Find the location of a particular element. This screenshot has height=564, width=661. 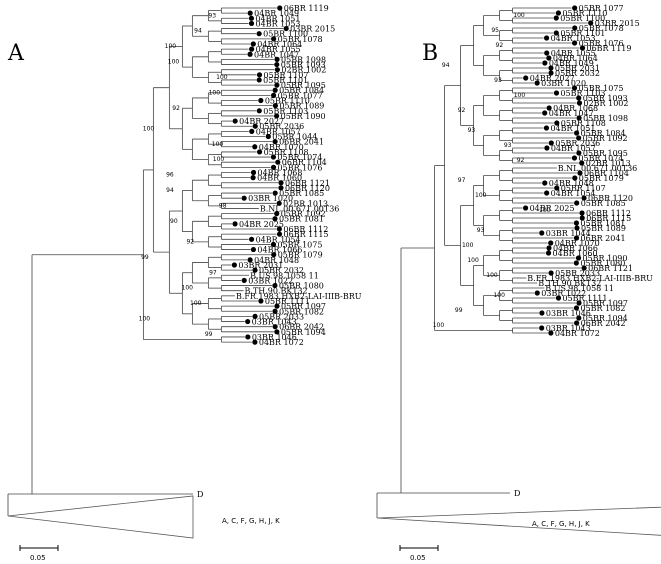

taxon-label: 05BR 1092 is located at coordinates (303, 214).